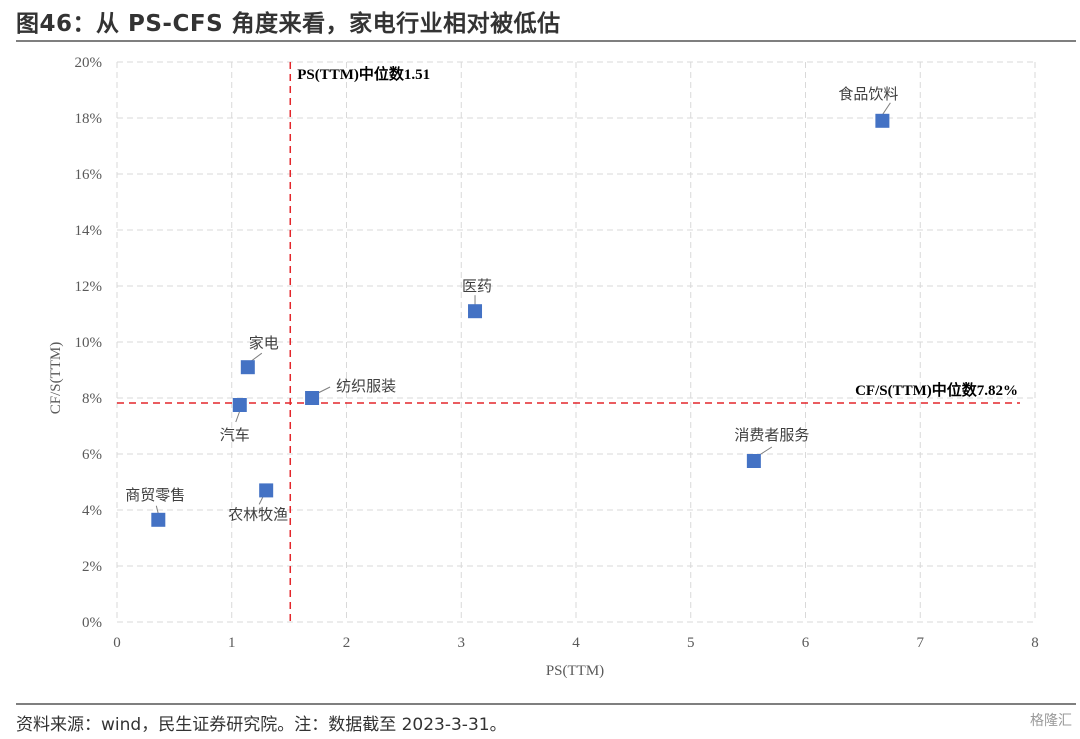  Describe the element at coordinates (347, 643) in the screenshot. I see `x-tick-label: 2` at that location.